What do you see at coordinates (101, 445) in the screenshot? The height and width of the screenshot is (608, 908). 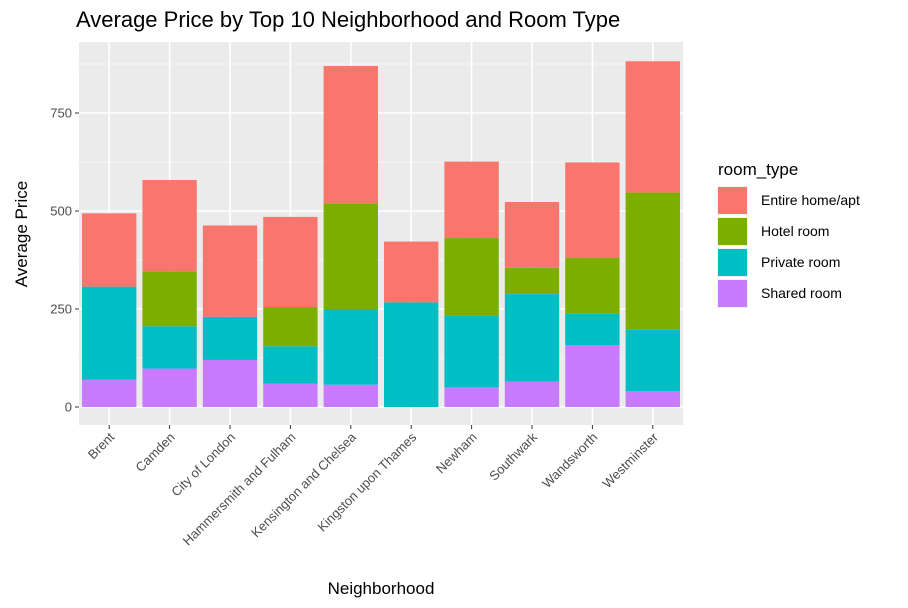 I see `x-tick-label: Brent` at bounding box center [101, 445].